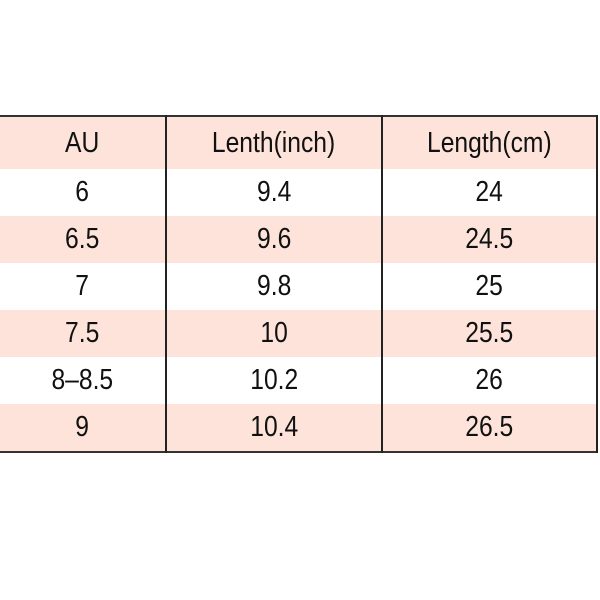  I want to click on cell-text: 8–8.5, so click(82, 380).